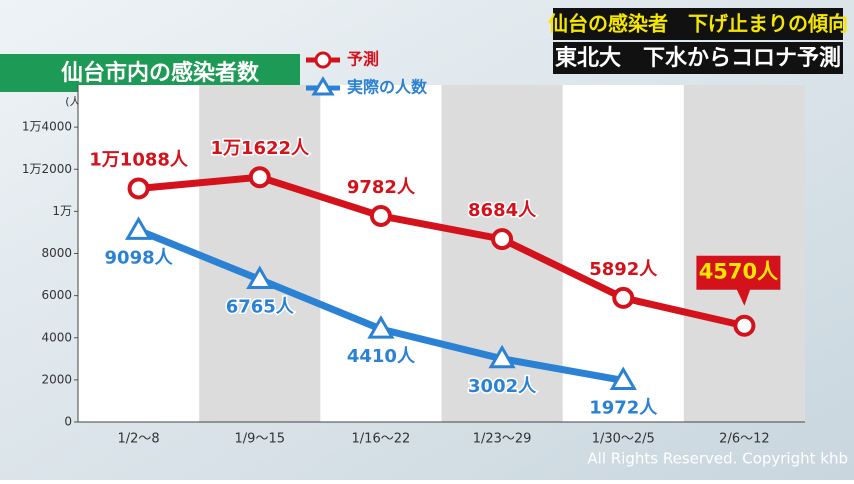 This screenshot has height=484, width=854. I want to click on x-tick-label: 1/16～22, so click(381, 439).